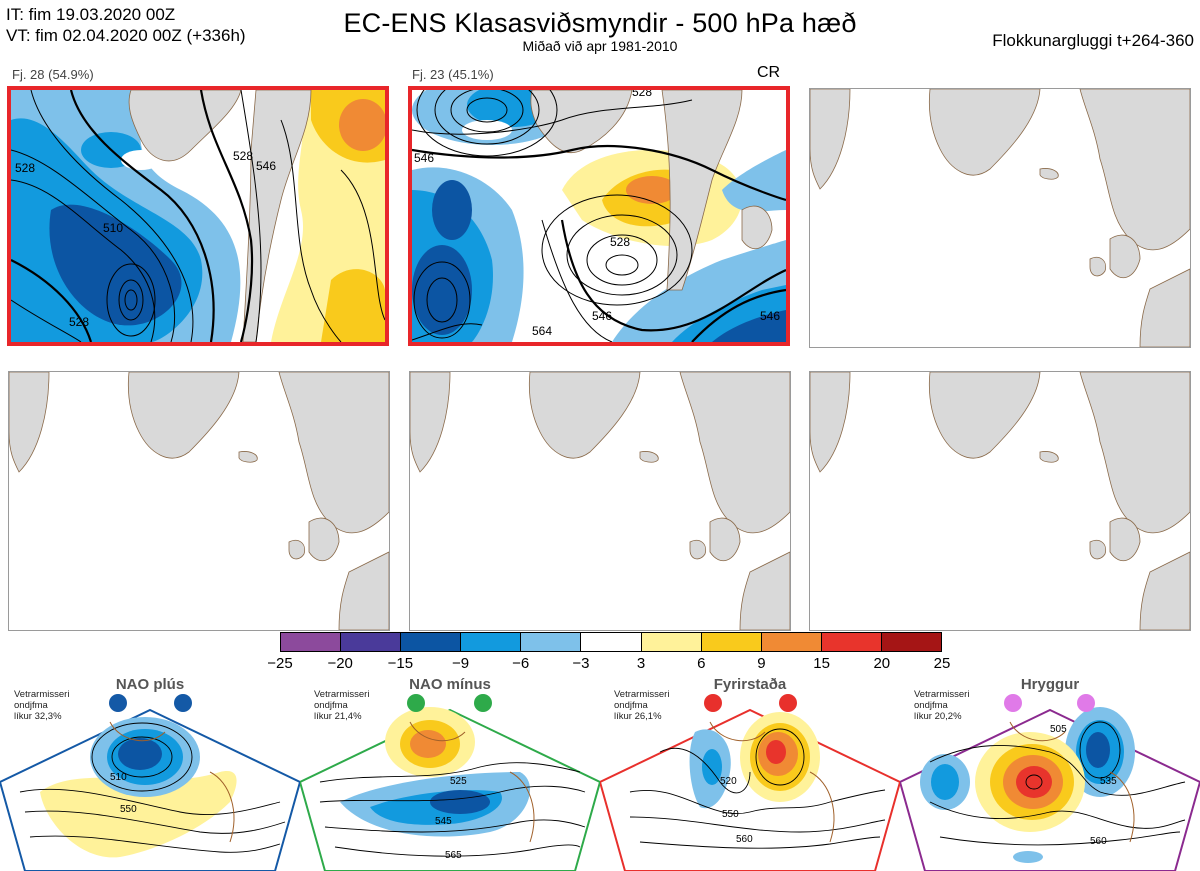 The image size is (1200, 871). I want to click on regime-nao-minus-graphic: 525 545 565, so click(450, 782).